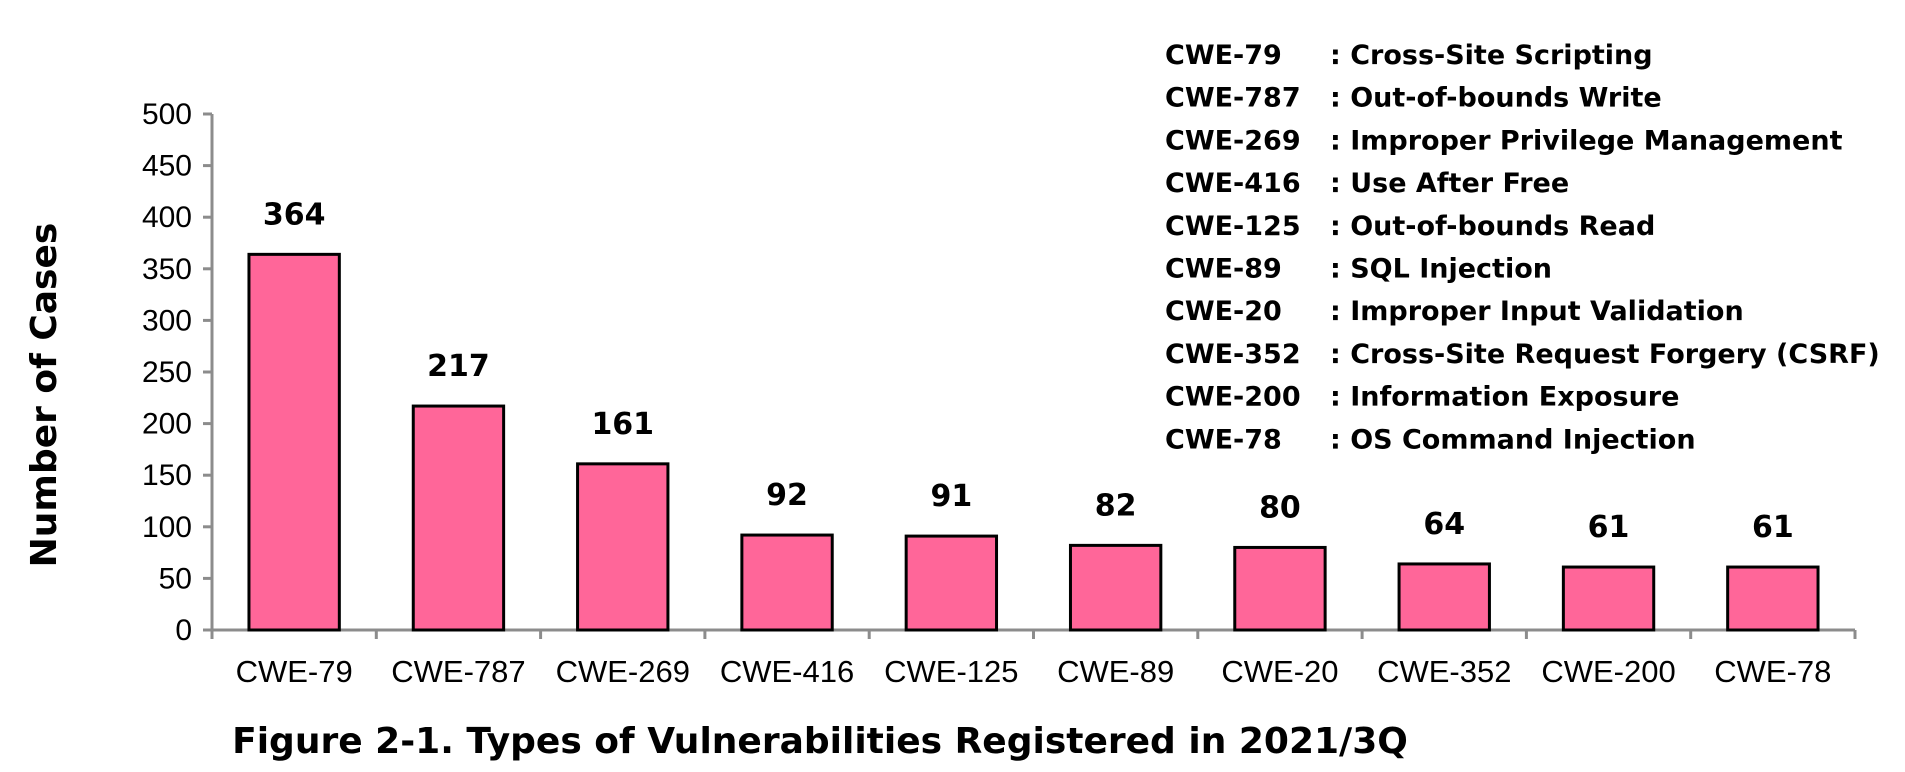 This screenshot has height=772, width=1905. Describe the element at coordinates (951, 496) in the screenshot. I see `data-label: 91` at that location.